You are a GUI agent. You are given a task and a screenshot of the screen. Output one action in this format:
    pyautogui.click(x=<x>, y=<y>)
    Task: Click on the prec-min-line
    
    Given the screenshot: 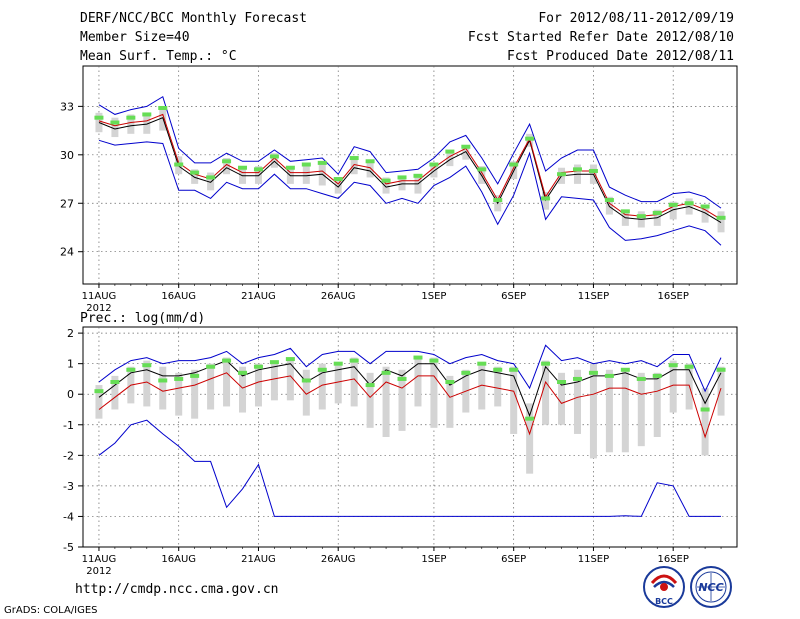 What is the action you would take?
    pyautogui.click(x=409, y=468)
    